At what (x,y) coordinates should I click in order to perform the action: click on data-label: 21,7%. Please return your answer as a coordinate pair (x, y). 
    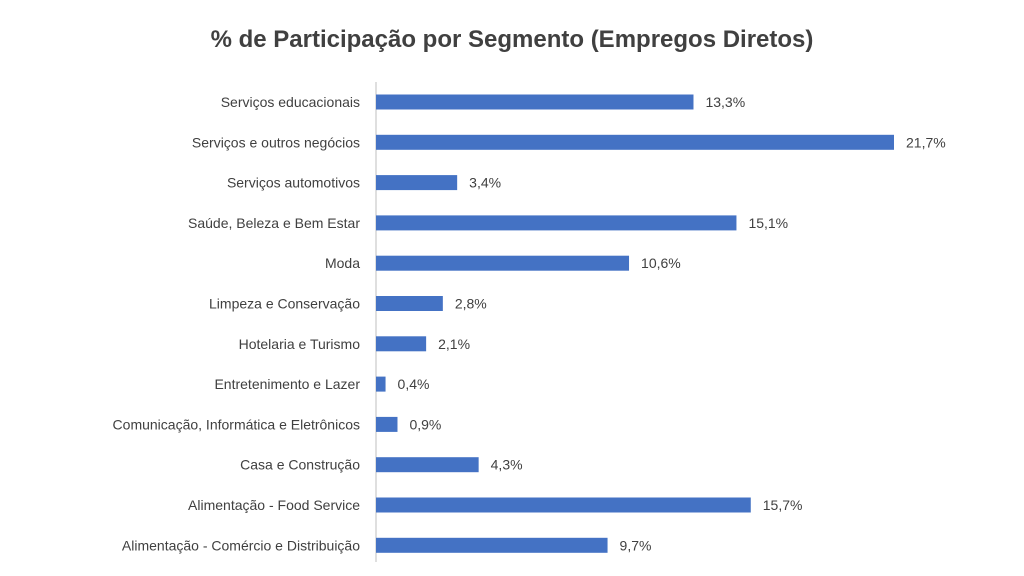
    Looking at the image, I should click on (926, 142).